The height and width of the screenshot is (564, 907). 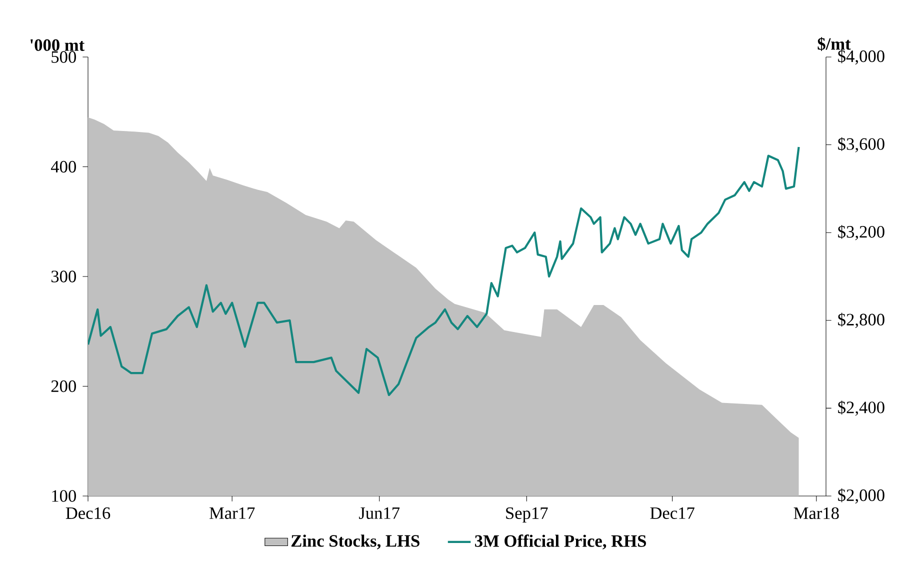 I want to click on y-tick-label: 200, so click(x=63, y=386).